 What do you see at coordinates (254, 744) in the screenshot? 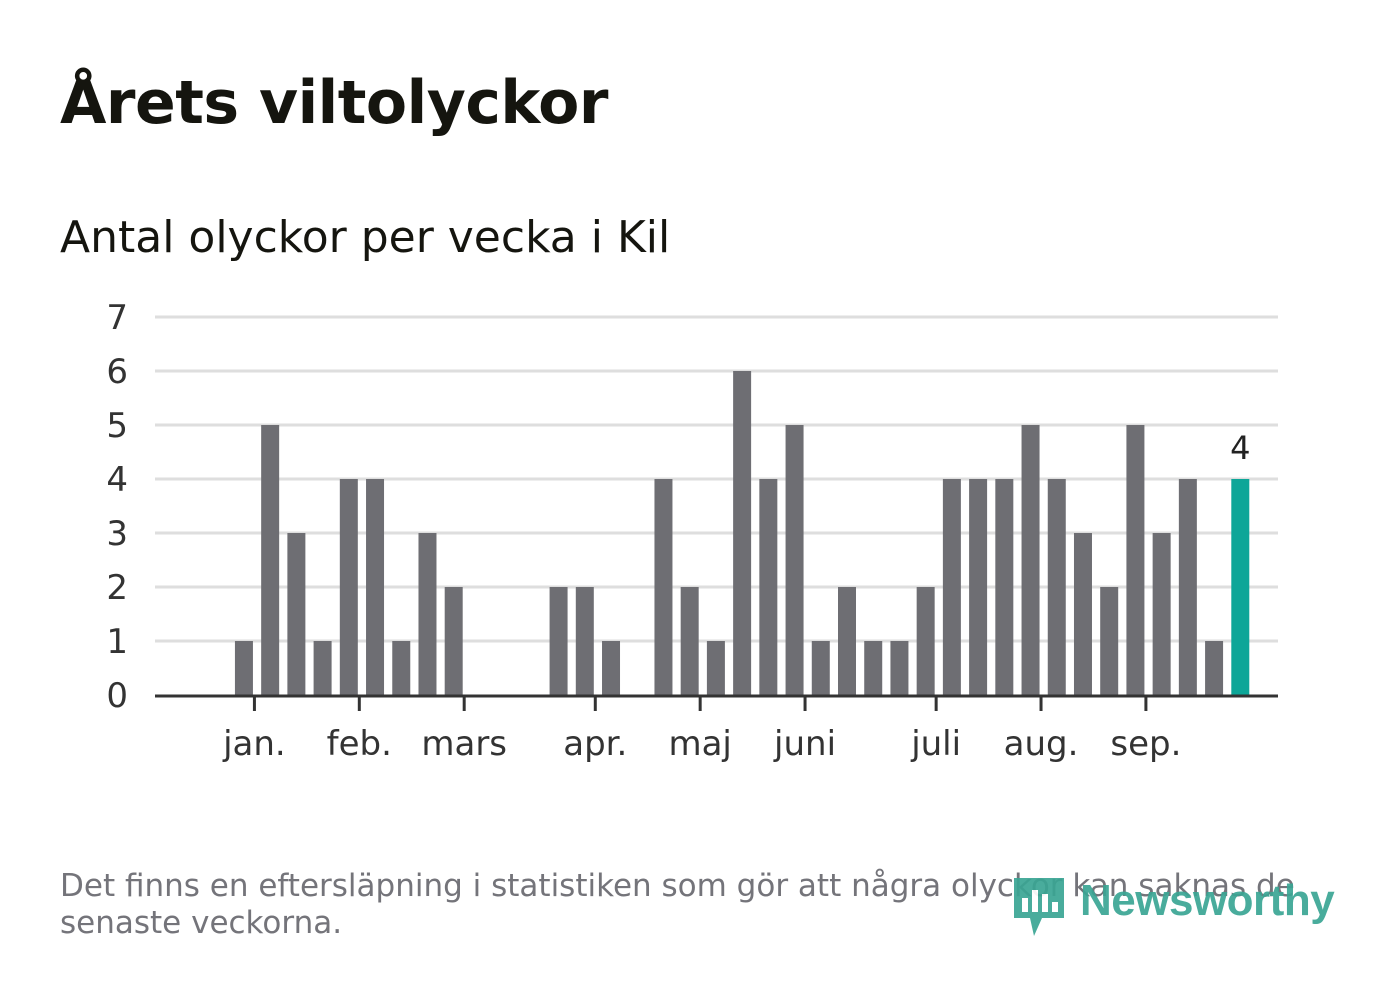
I see `x-tick-label: jan.` at bounding box center [254, 744].